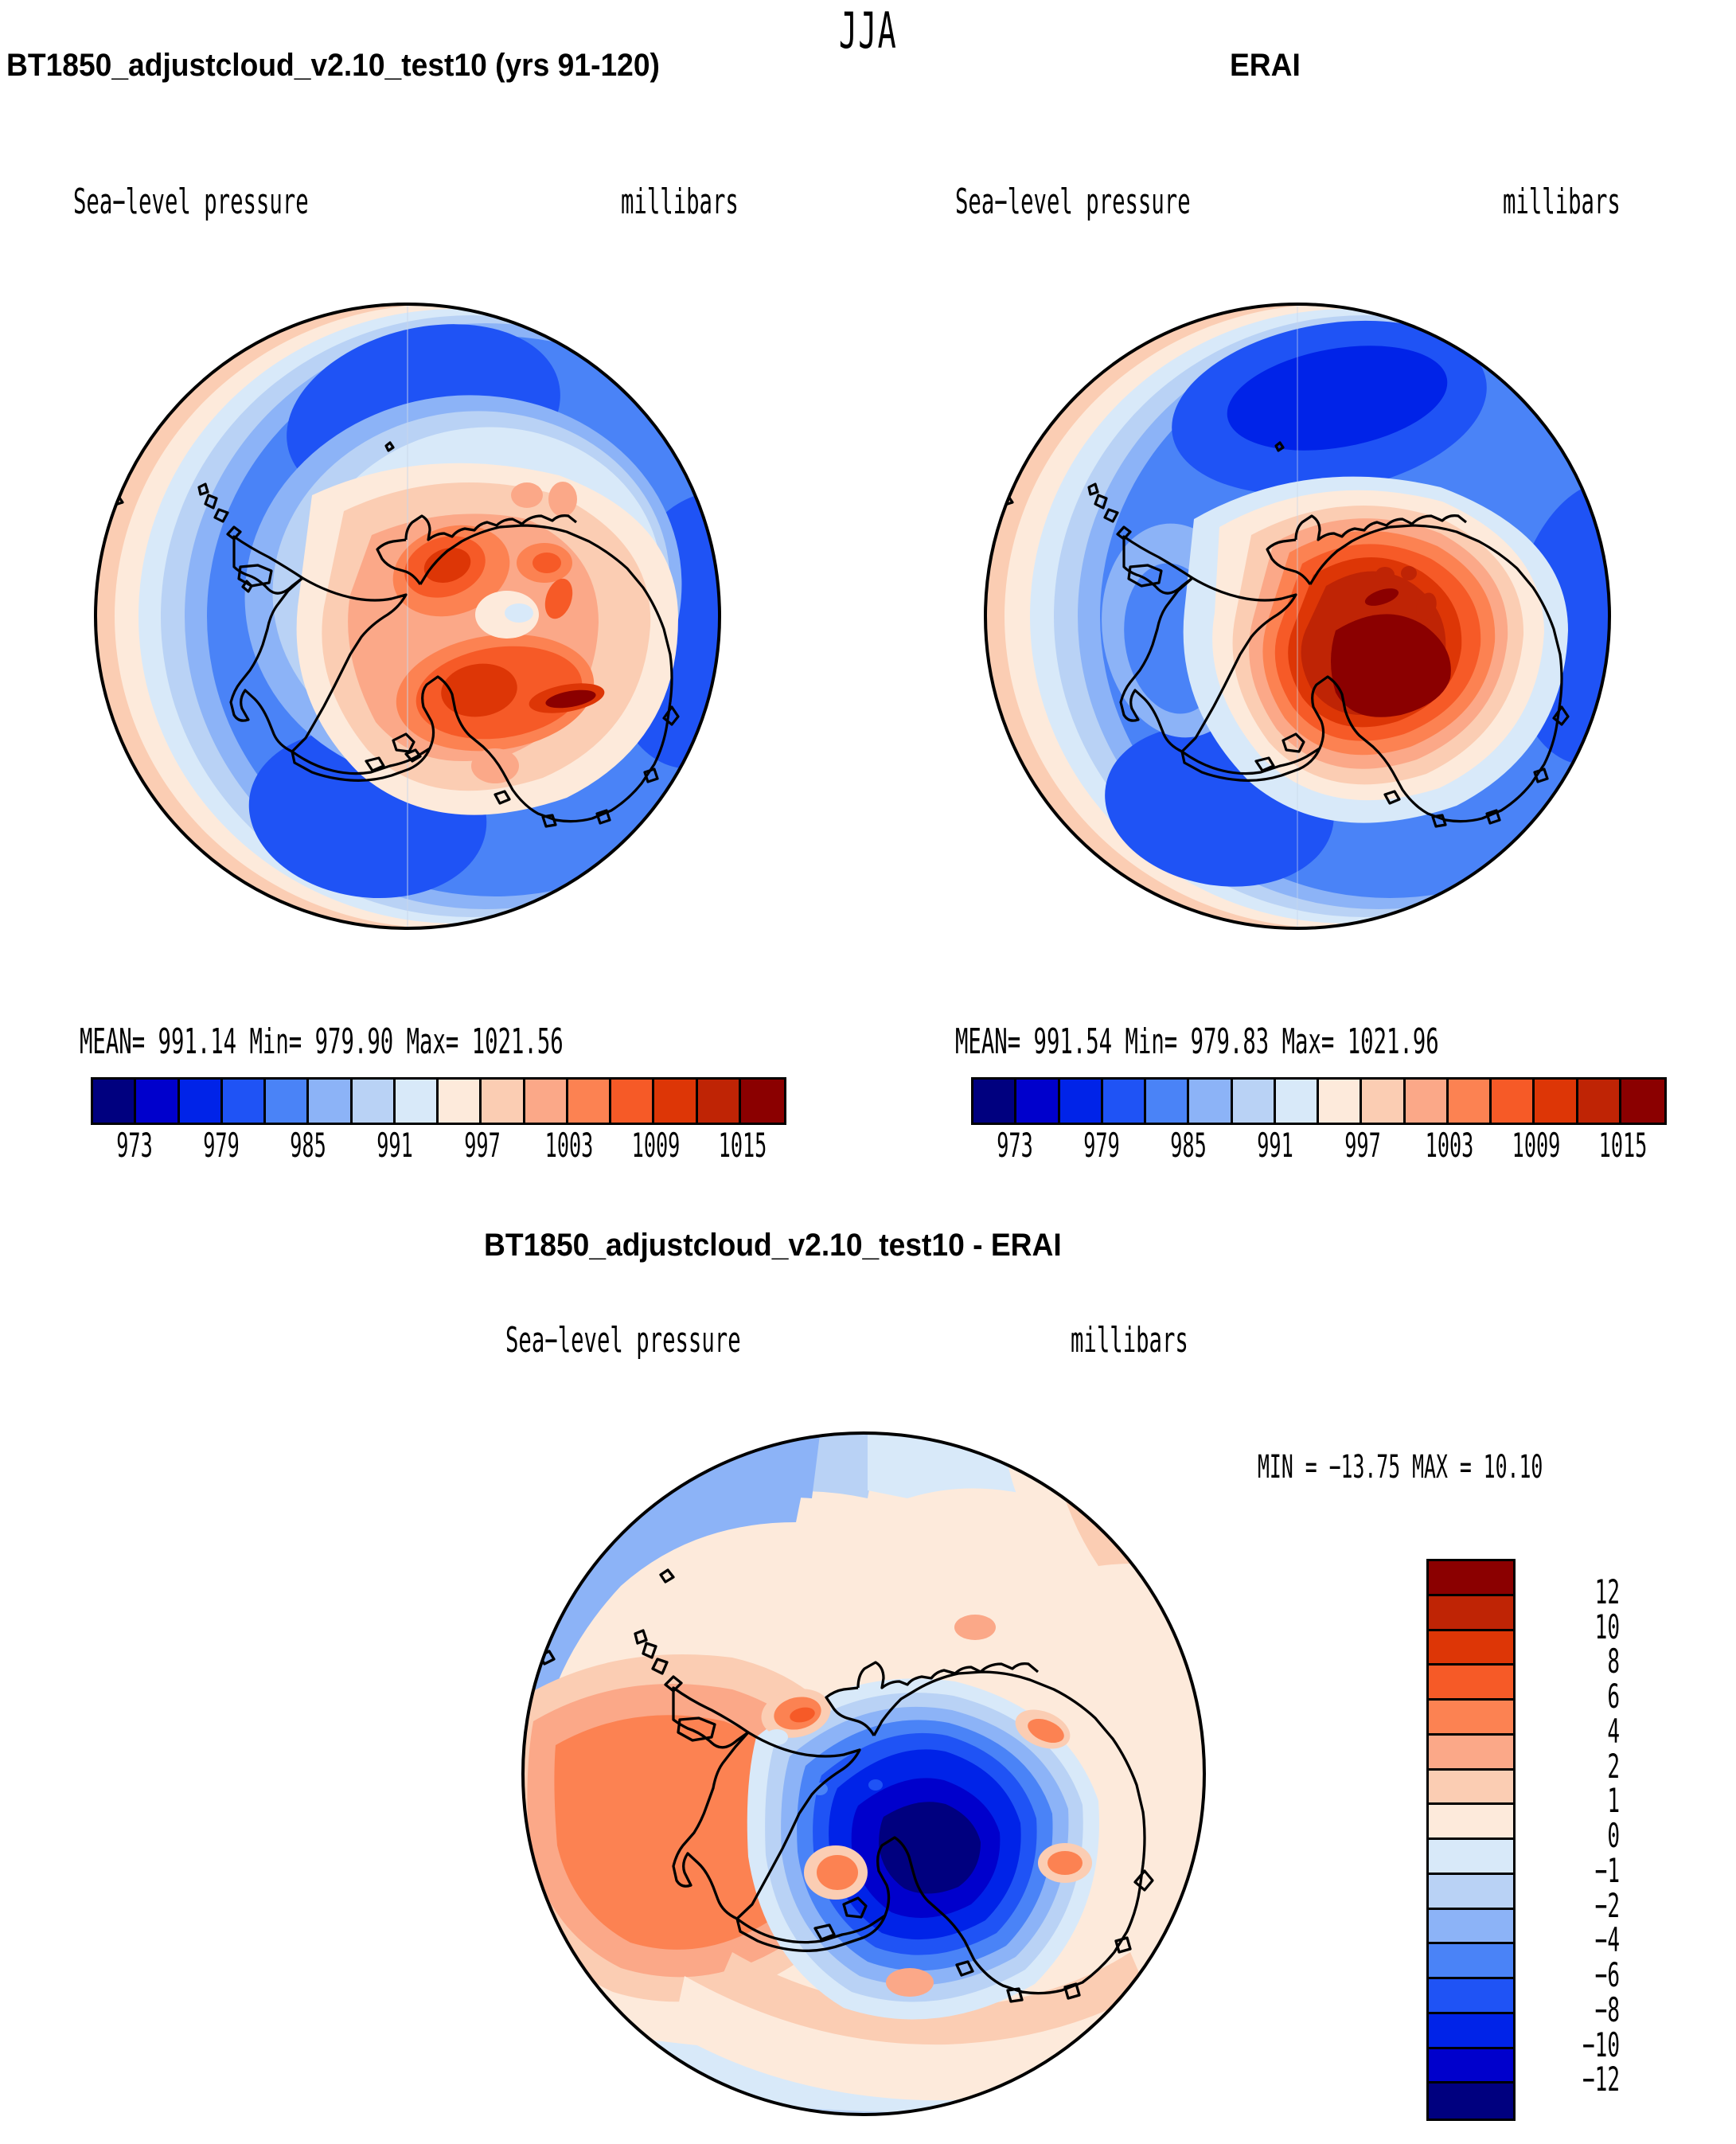 This screenshot has height=2144, width=1736. What do you see at coordinates (1607, 1870) in the screenshot?
I see `colorbar-tick-label: −1` at bounding box center [1607, 1870].